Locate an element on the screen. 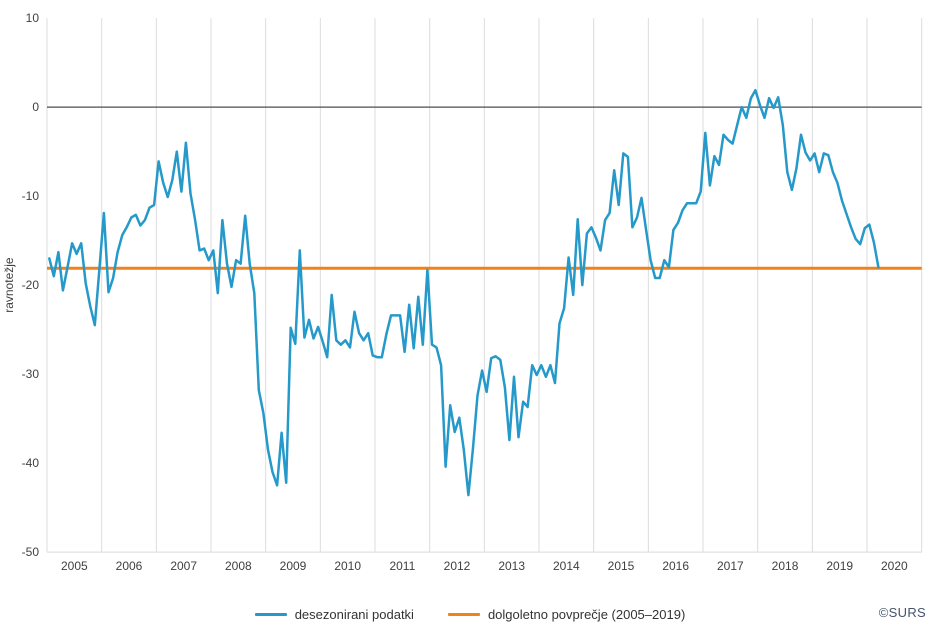 The width and height of the screenshot is (940, 635). x-year-label: 2020 is located at coordinates (894, 566).